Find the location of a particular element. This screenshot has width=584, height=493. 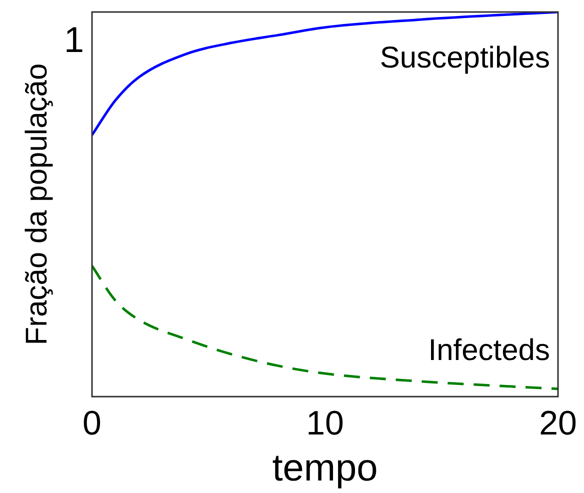

x-tick-label: 20 is located at coordinates (558, 423).